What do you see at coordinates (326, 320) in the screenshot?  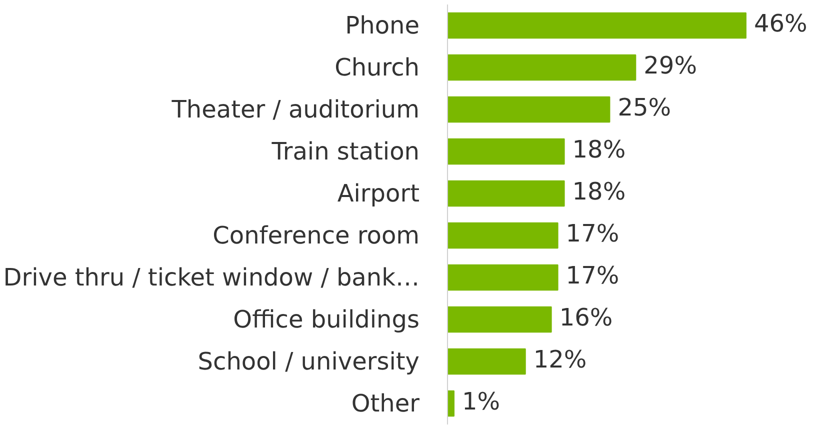 I see `y-tick-label: Office buildings` at bounding box center [326, 320].